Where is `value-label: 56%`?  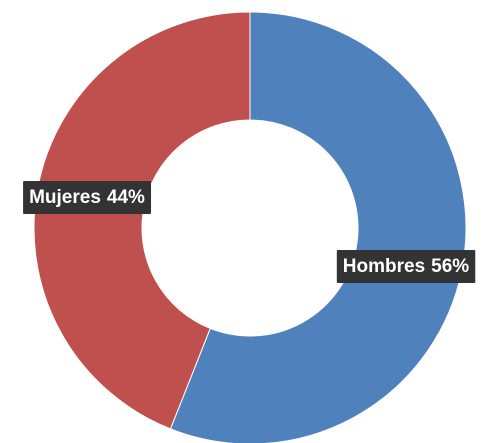
value-label: 56% is located at coordinates (450, 266).